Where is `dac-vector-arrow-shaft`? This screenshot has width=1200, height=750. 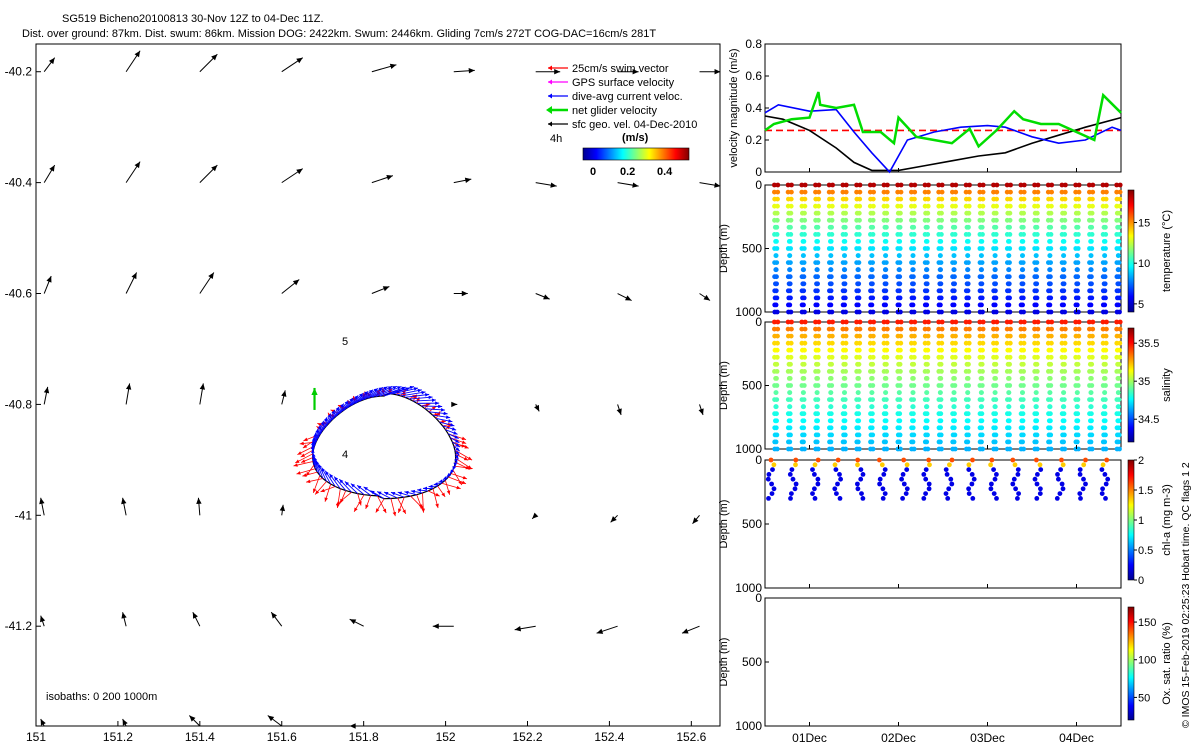 dac-vector-arrow-shaft is located at coordinates (353, 401).